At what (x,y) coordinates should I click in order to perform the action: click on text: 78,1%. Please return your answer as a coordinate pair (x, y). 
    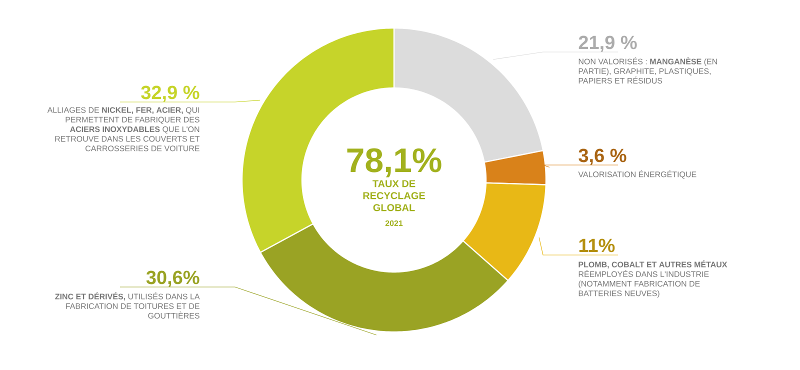
    Looking at the image, I should click on (394, 163).